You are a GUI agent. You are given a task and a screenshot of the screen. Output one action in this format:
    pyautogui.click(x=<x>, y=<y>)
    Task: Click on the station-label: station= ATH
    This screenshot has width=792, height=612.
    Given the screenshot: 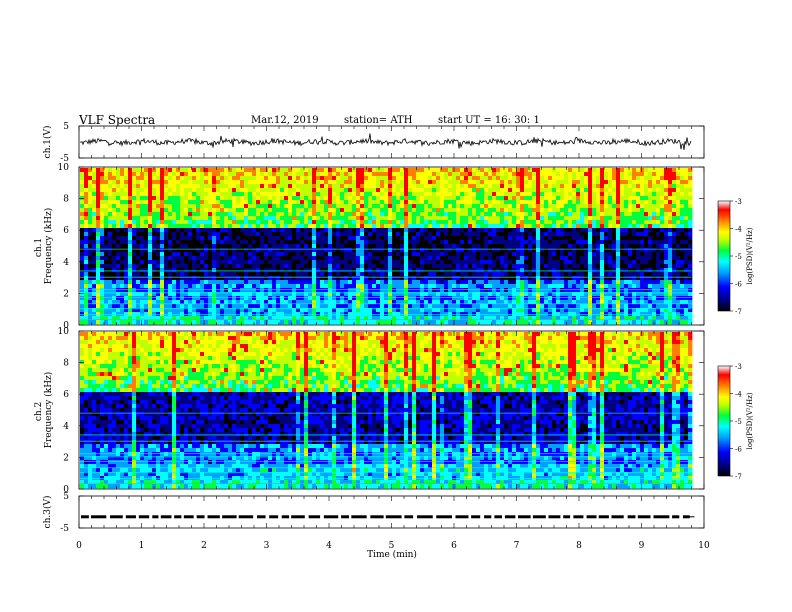 What is the action you would take?
    pyautogui.click(x=378, y=120)
    